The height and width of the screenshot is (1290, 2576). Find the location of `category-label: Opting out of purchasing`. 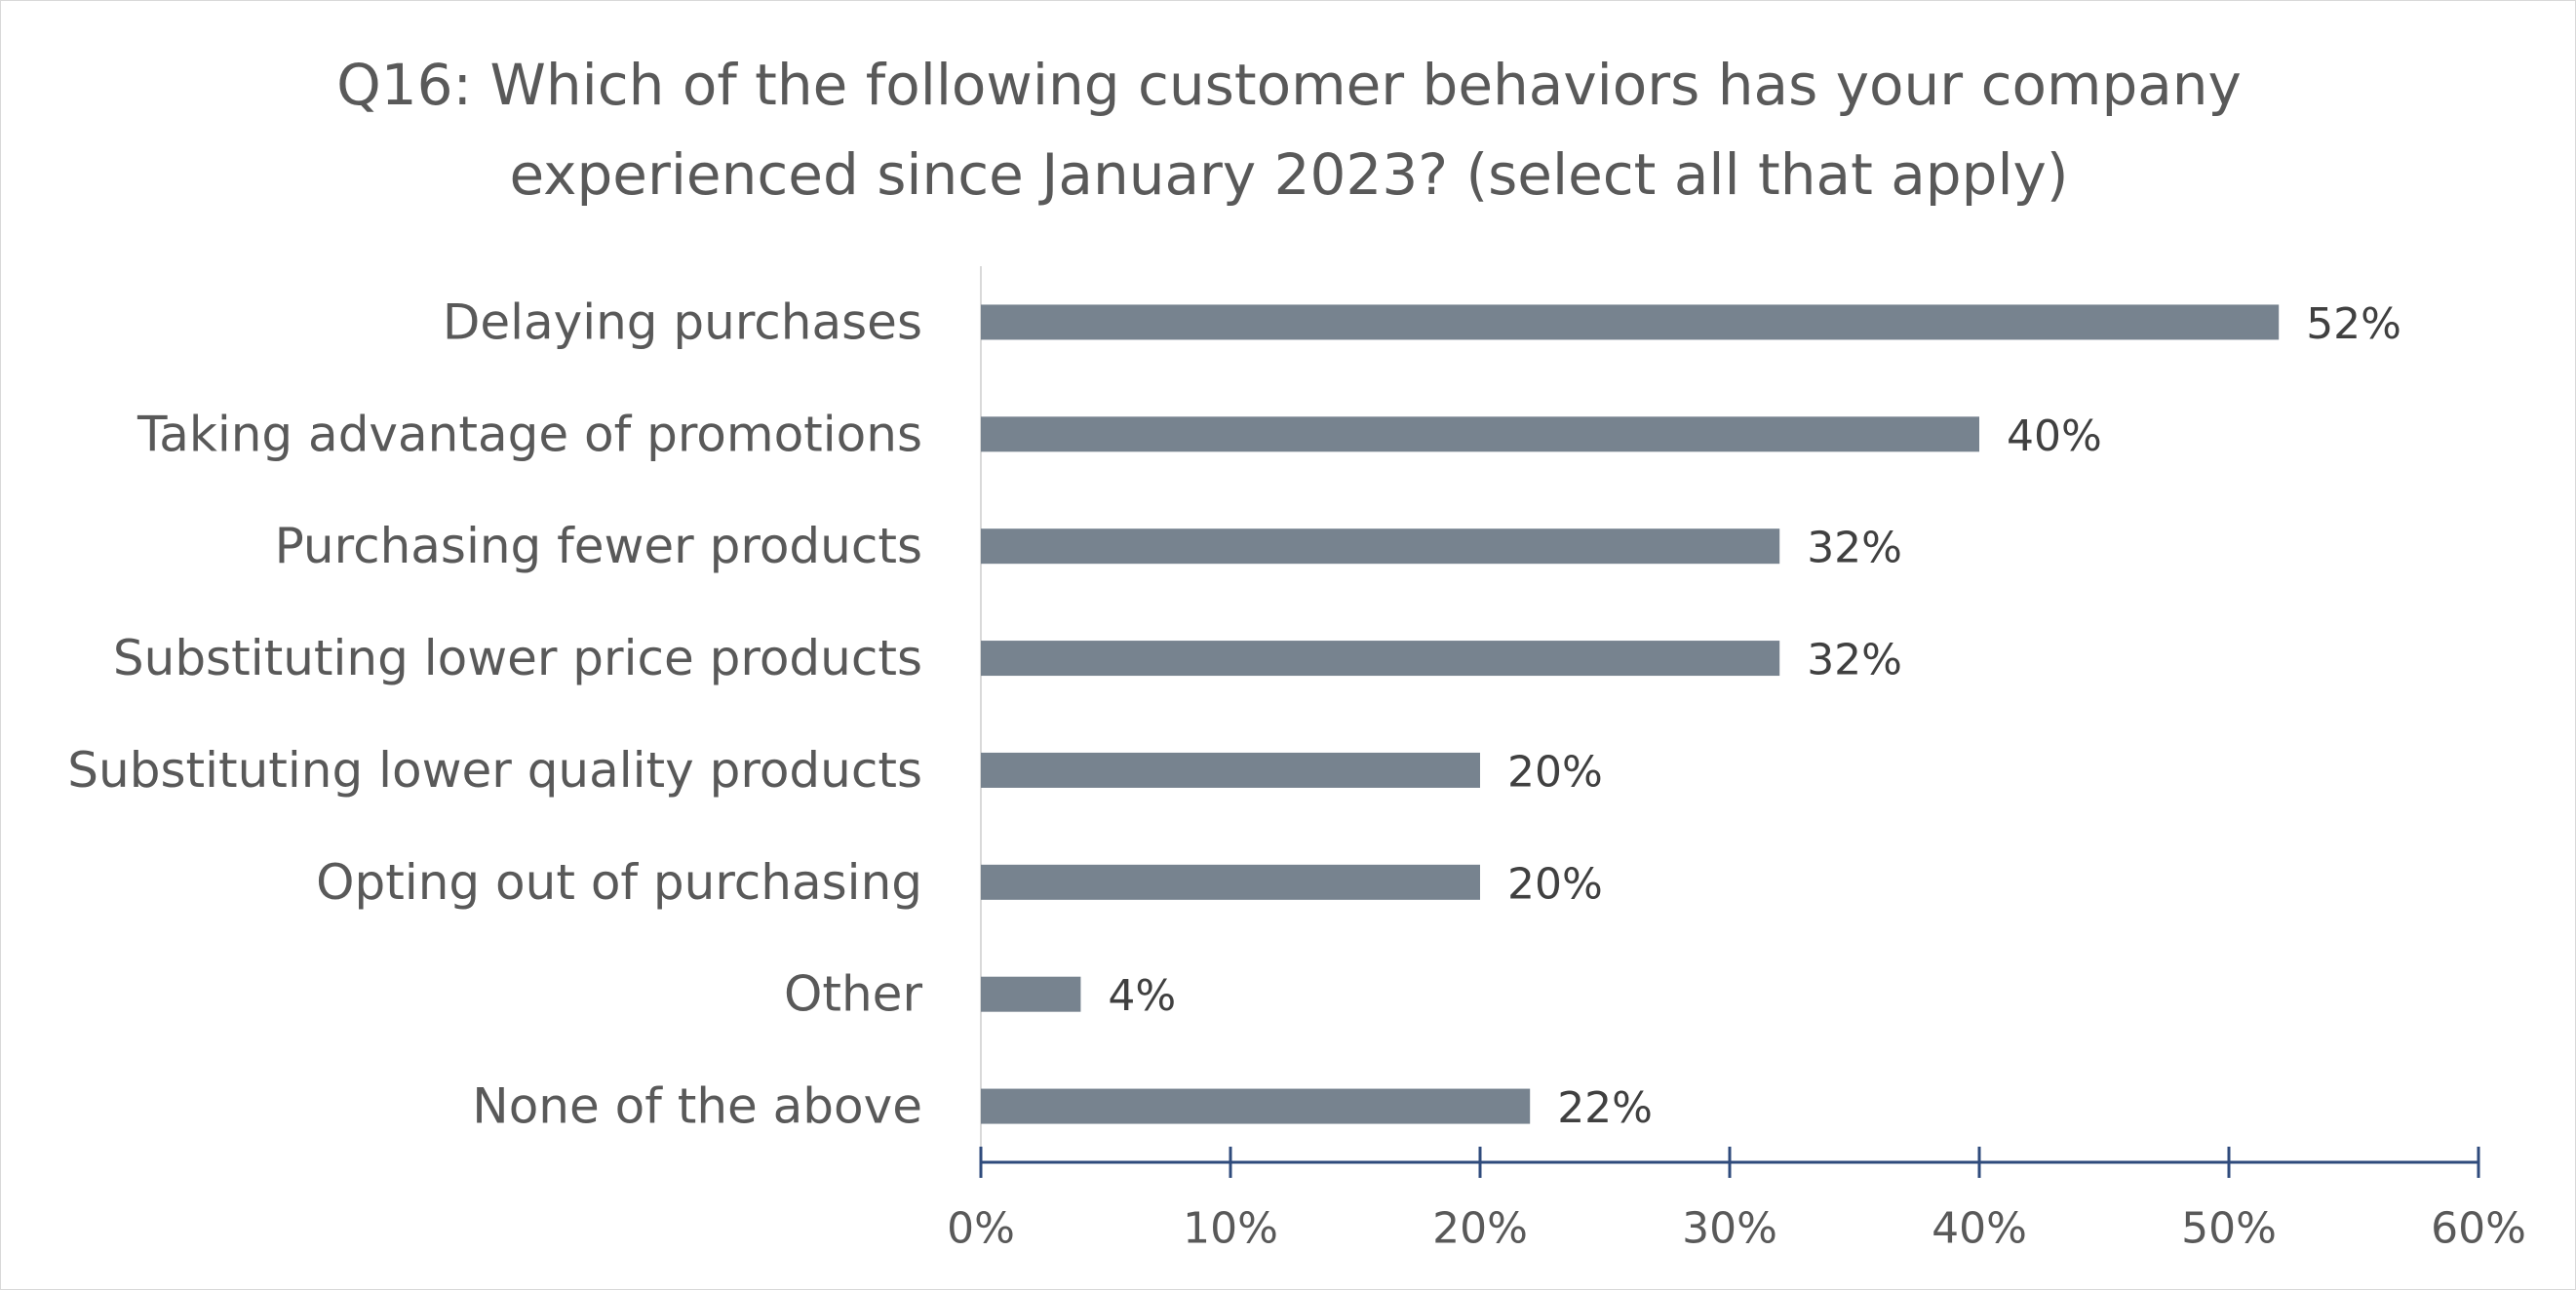

category-label: Opting out of purchasing is located at coordinates (619, 882).